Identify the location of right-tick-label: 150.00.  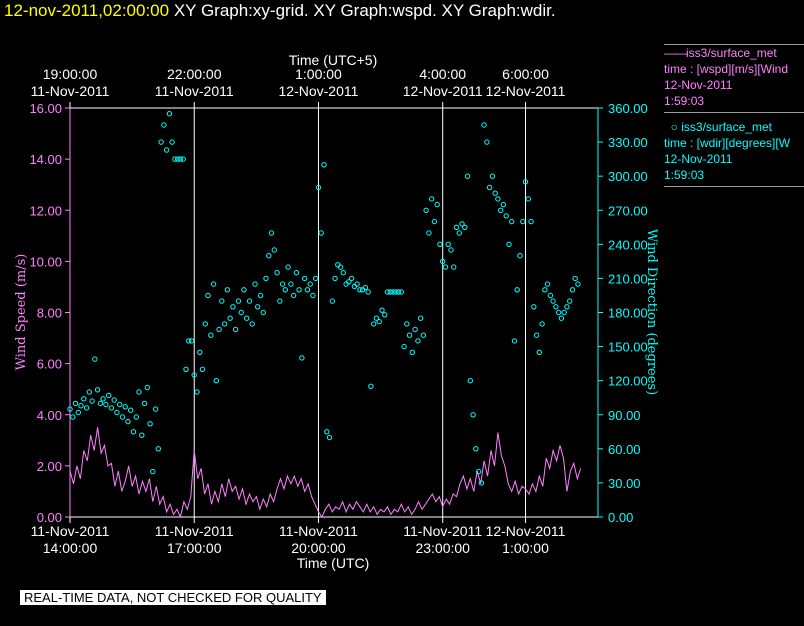
(628, 347).